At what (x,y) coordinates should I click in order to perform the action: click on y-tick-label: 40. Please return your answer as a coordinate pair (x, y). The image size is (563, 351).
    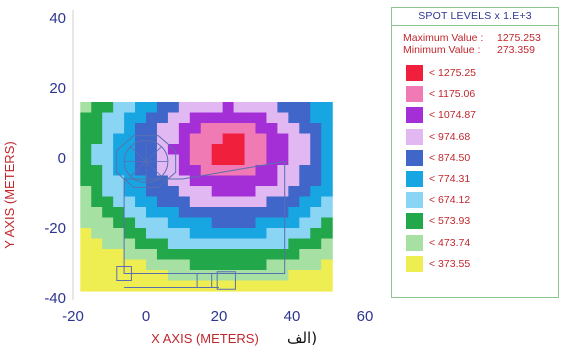
    Looking at the image, I should click on (57, 18).